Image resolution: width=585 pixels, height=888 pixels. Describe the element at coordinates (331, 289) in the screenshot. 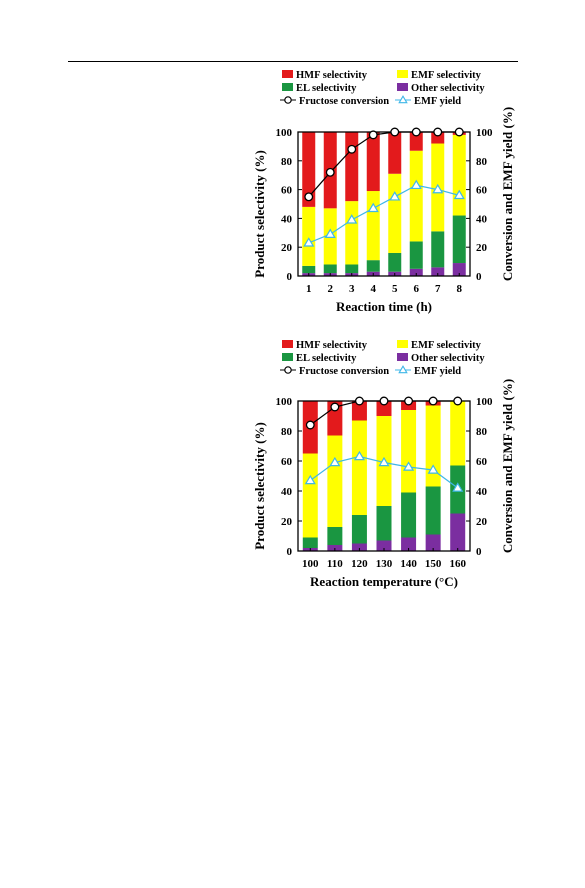

I see `x-tick-label-2: 2` at that location.